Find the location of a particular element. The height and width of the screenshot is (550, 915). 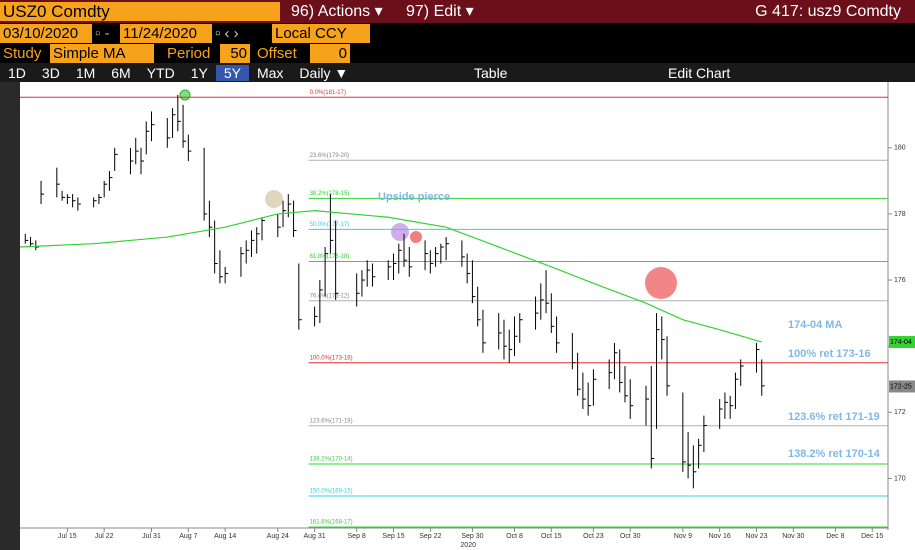

annotation: 123.6% ret 171-19 is located at coordinates (834, 417).